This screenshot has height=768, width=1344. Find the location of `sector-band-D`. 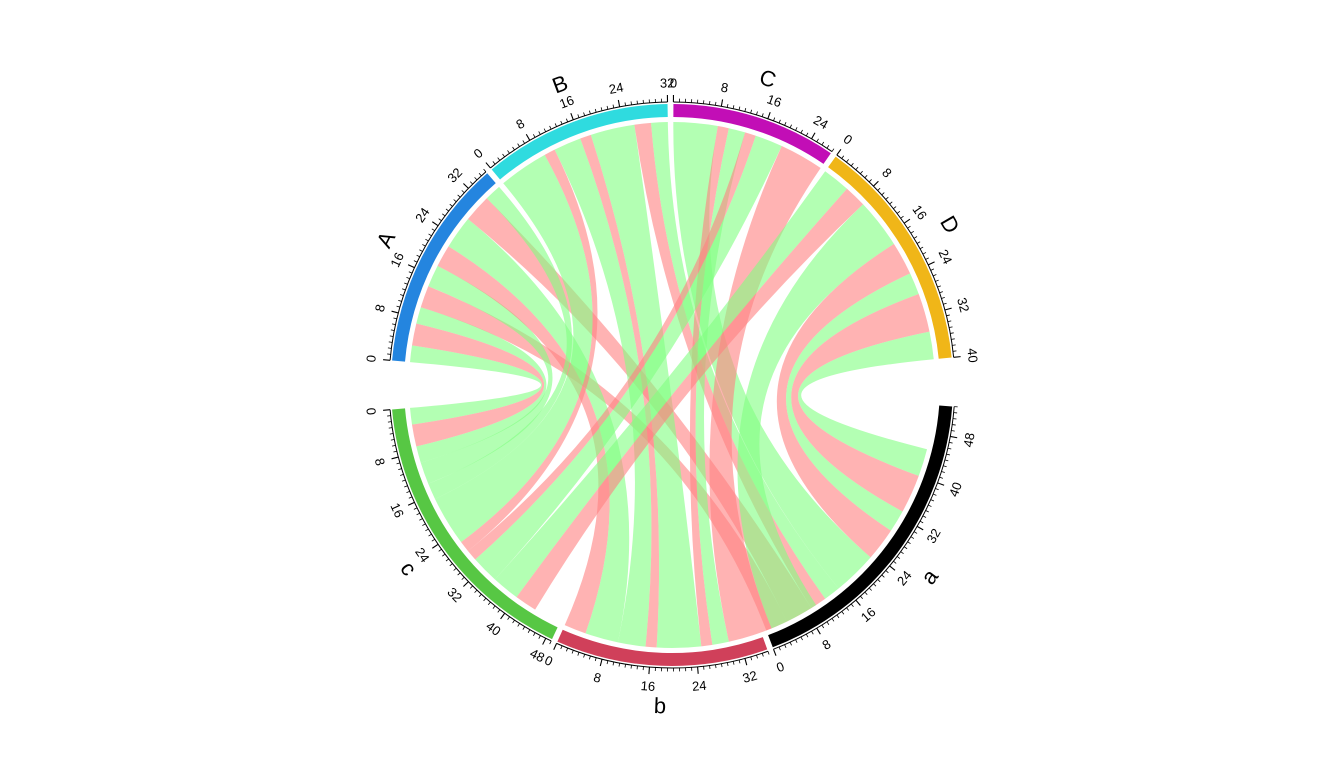

sector-band-D is located at coordinates (890, 257).